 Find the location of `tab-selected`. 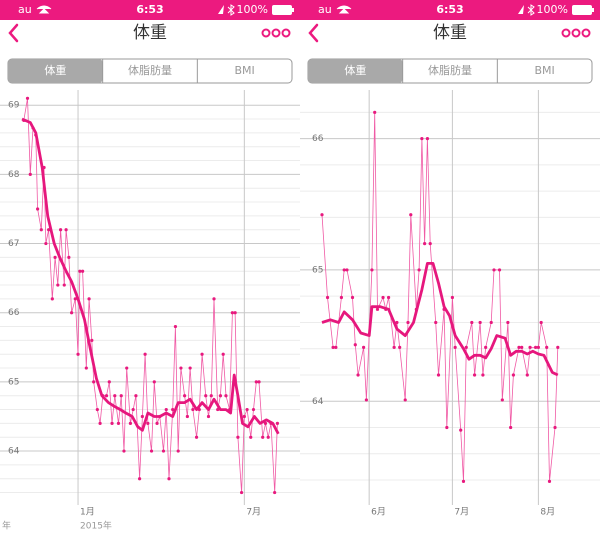

tab-selected is located at coordinates (55, 71).